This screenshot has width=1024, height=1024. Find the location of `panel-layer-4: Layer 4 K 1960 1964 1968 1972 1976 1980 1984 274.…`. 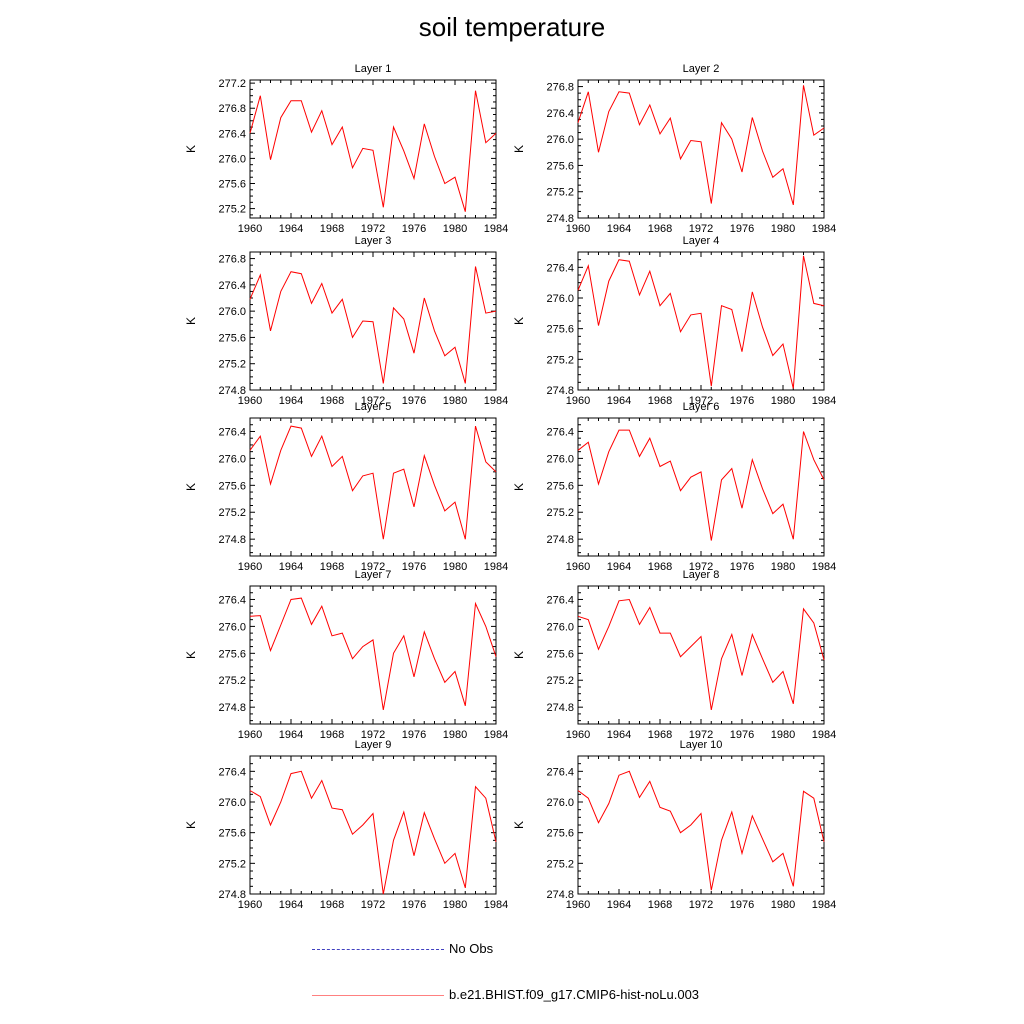

panel-layer-4: Layer 4 K 1960 1964 1968 1972 1976 1980 1984 274.… is located at coordinates (674, 321).